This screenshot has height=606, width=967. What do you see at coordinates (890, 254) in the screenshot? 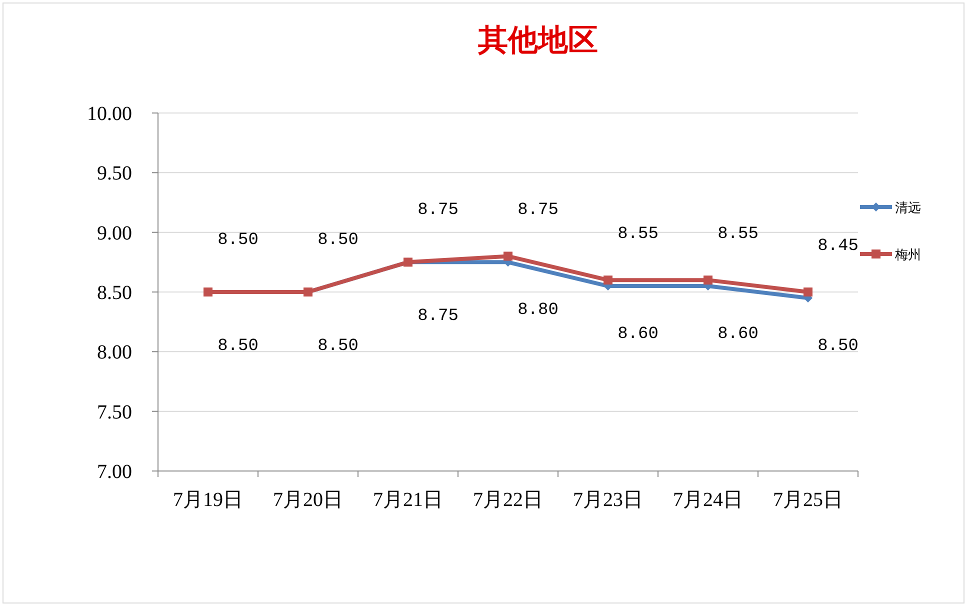
I see `legend-item: 梅州` at bounding box center [890, 254].